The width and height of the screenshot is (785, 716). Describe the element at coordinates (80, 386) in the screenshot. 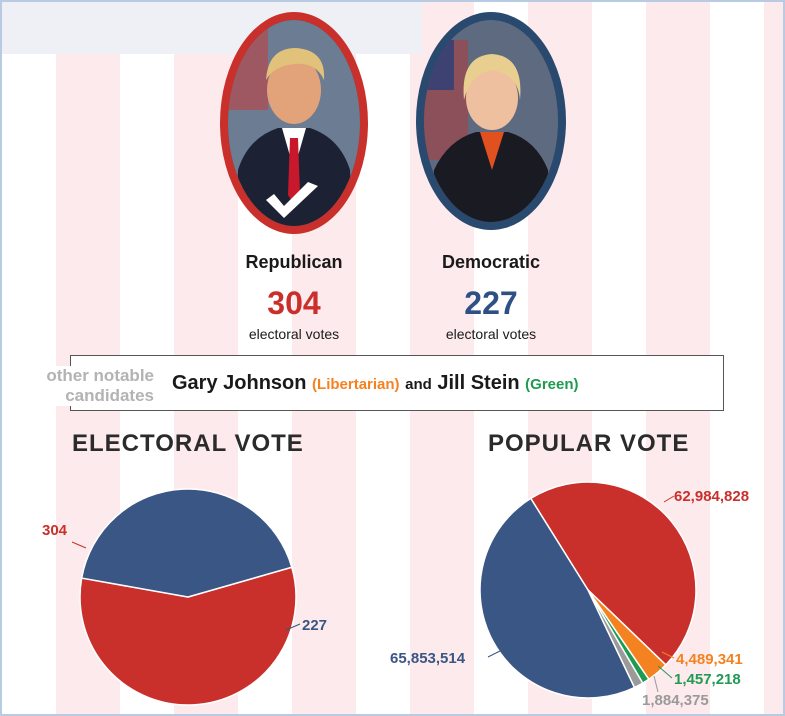

I see `other-candidates-label: other notable candidates` at that location.